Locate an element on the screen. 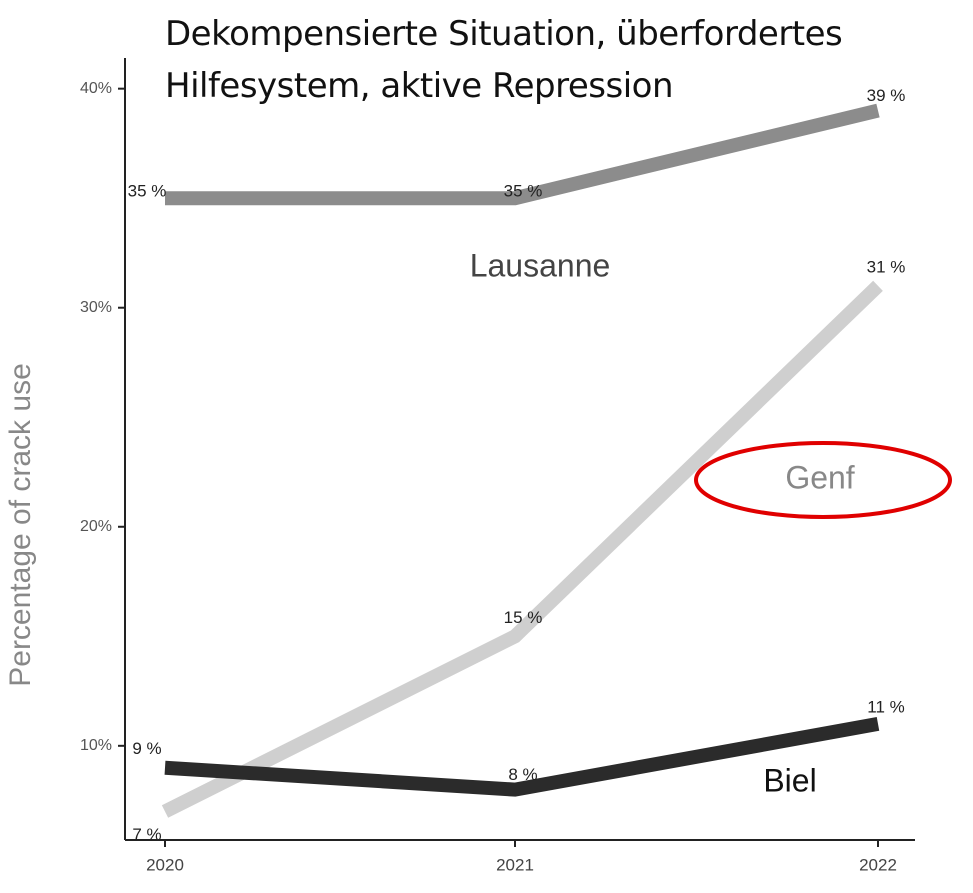  data-label: 39 % is located at coordinates (886, 95).